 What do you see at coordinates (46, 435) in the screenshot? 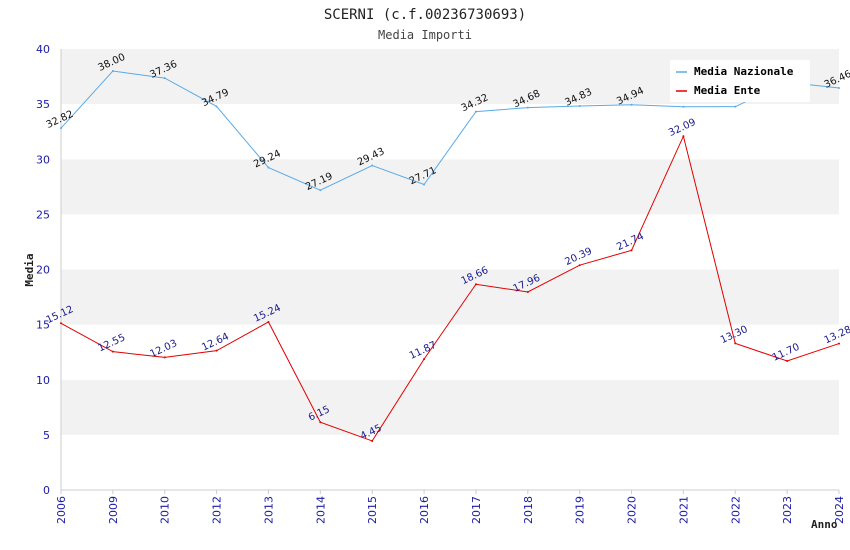
I see `y-tick-label: 5` at bounding box center [46, 435].